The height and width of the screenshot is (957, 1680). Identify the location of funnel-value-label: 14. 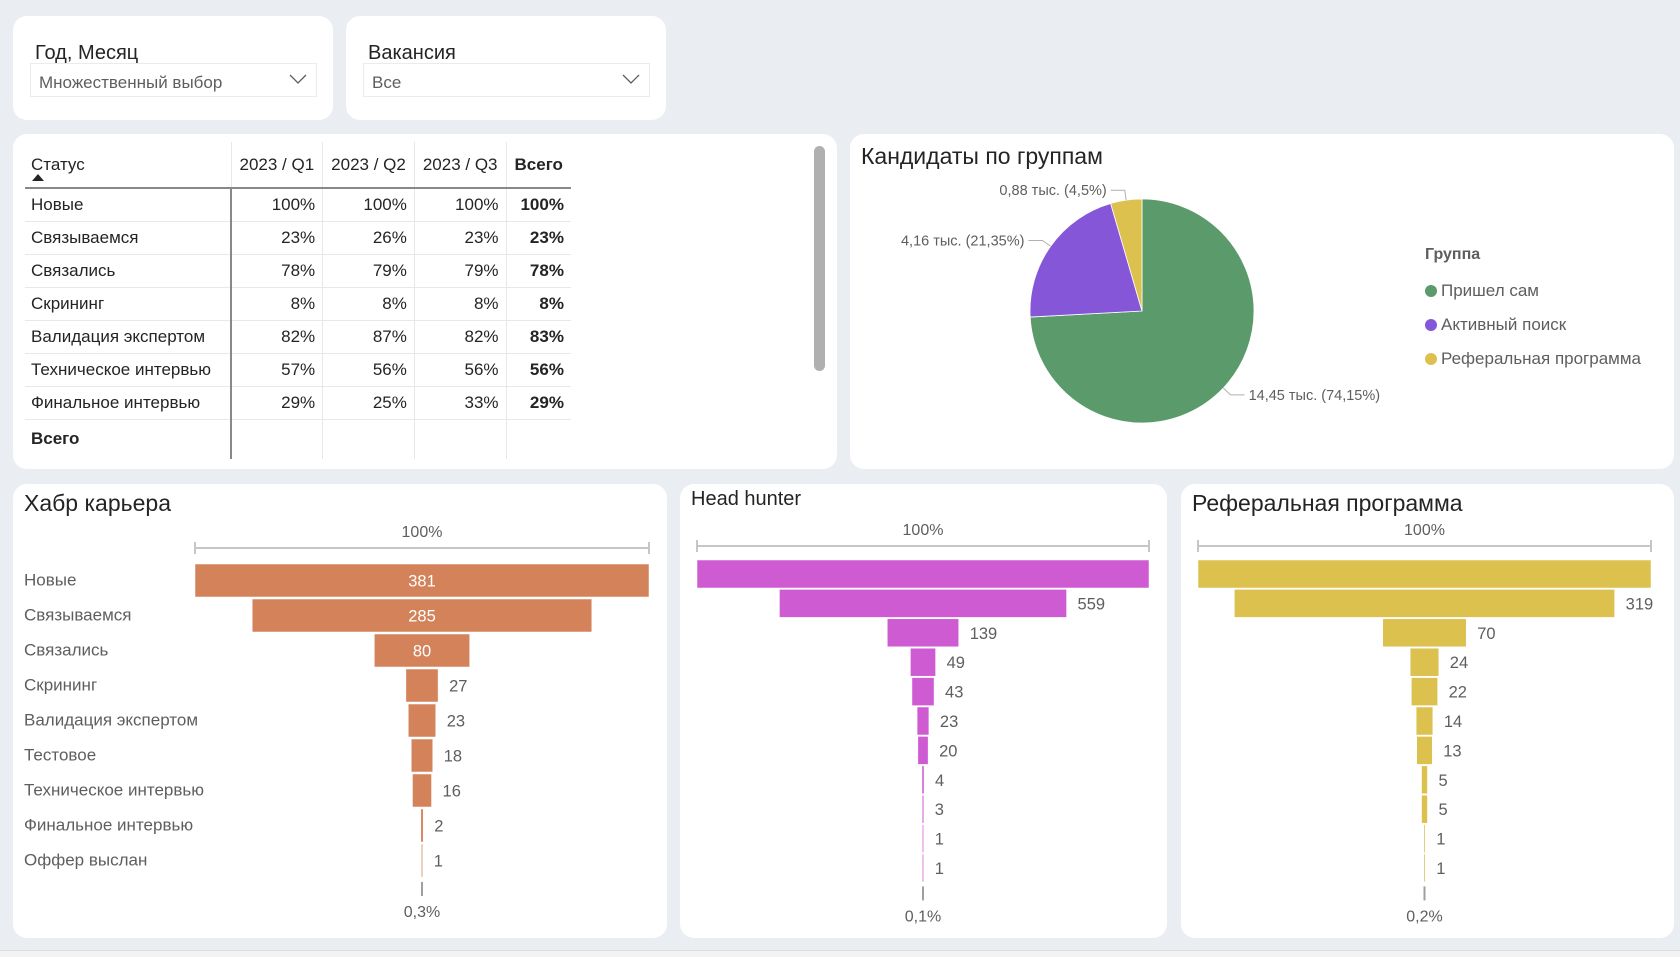
(1453, 722).